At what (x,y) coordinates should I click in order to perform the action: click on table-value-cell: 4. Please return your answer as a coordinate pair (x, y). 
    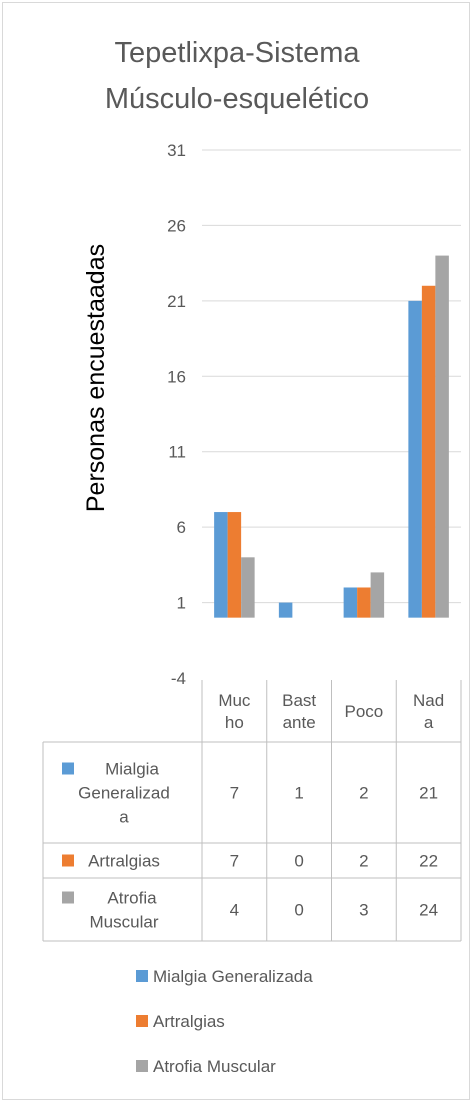
    Looking at the image, I should click on (234, 910).